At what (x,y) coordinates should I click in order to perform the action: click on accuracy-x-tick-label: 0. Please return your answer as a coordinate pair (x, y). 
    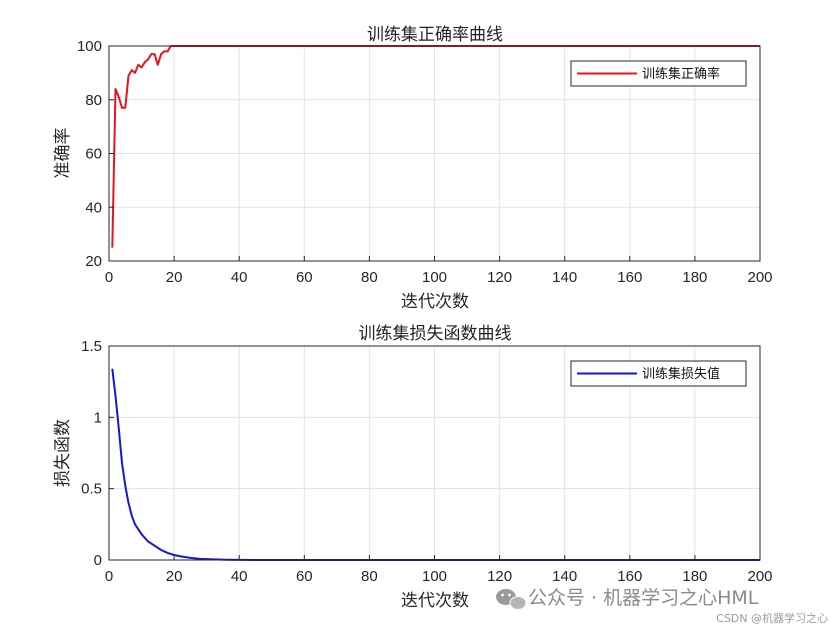
    Looking at the image, I should click on (109, 277).